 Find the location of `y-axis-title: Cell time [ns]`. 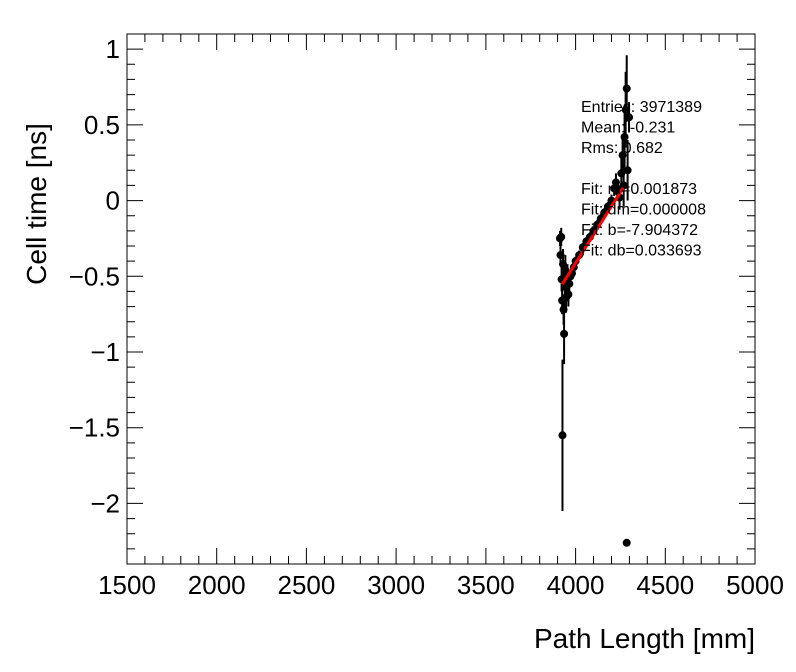

y-axis-title: Cell time [ns] is located at coordinates (36, 204).